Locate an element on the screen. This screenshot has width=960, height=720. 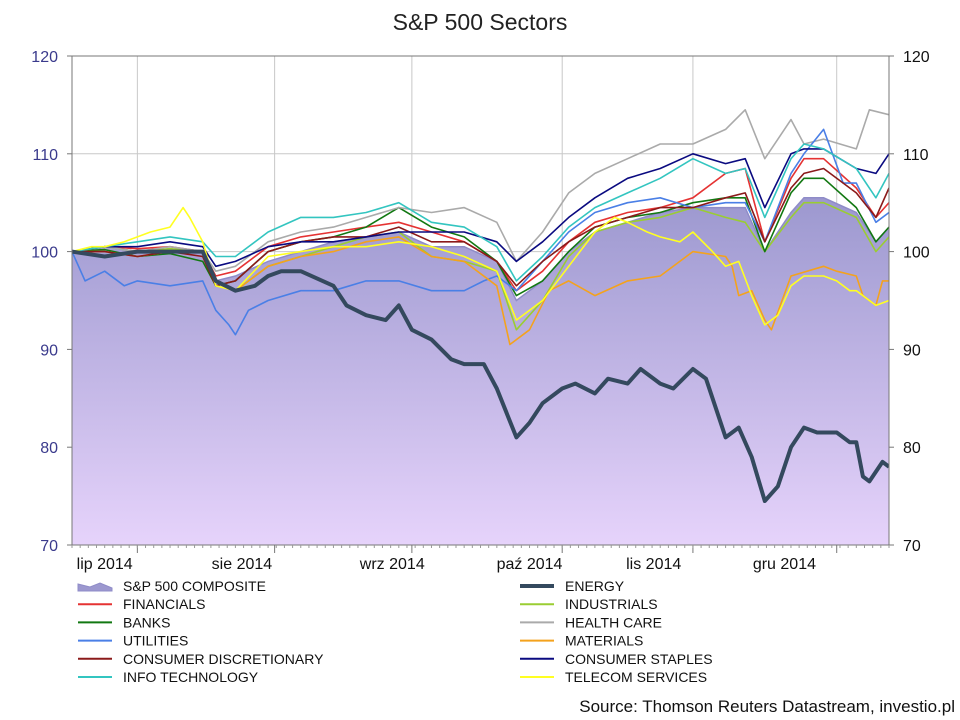
x-tick-label: lis 2014 is located at coordinates (653, 564).